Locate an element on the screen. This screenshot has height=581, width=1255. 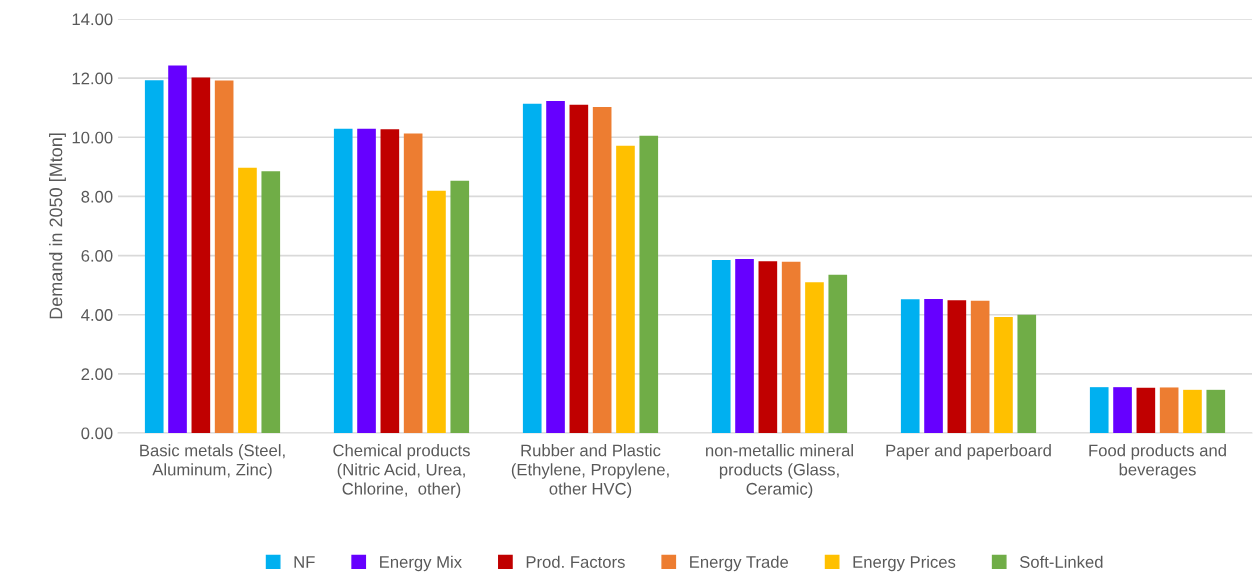
y-tick-label: 4.00 is located at coordinates (97, 315).